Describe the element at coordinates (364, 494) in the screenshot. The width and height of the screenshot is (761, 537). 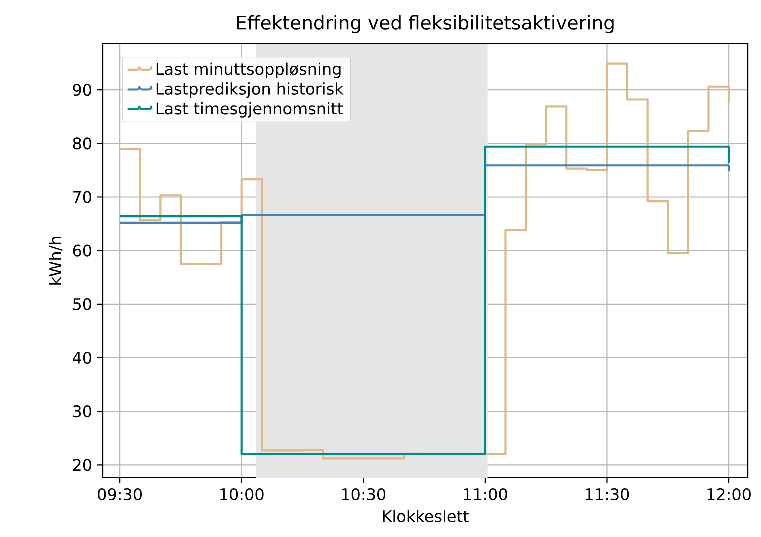
I see `x-tick-label: 10:30` at that location.